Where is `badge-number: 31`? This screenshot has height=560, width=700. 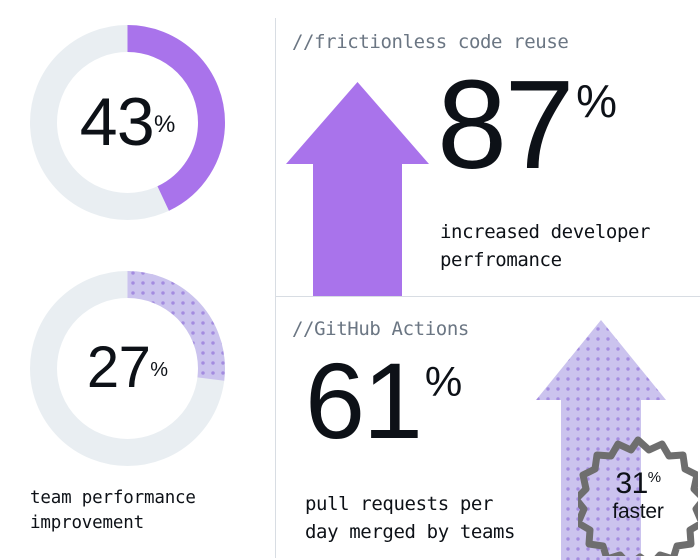
badge-number: 31 is located at coordinates (632, 483).